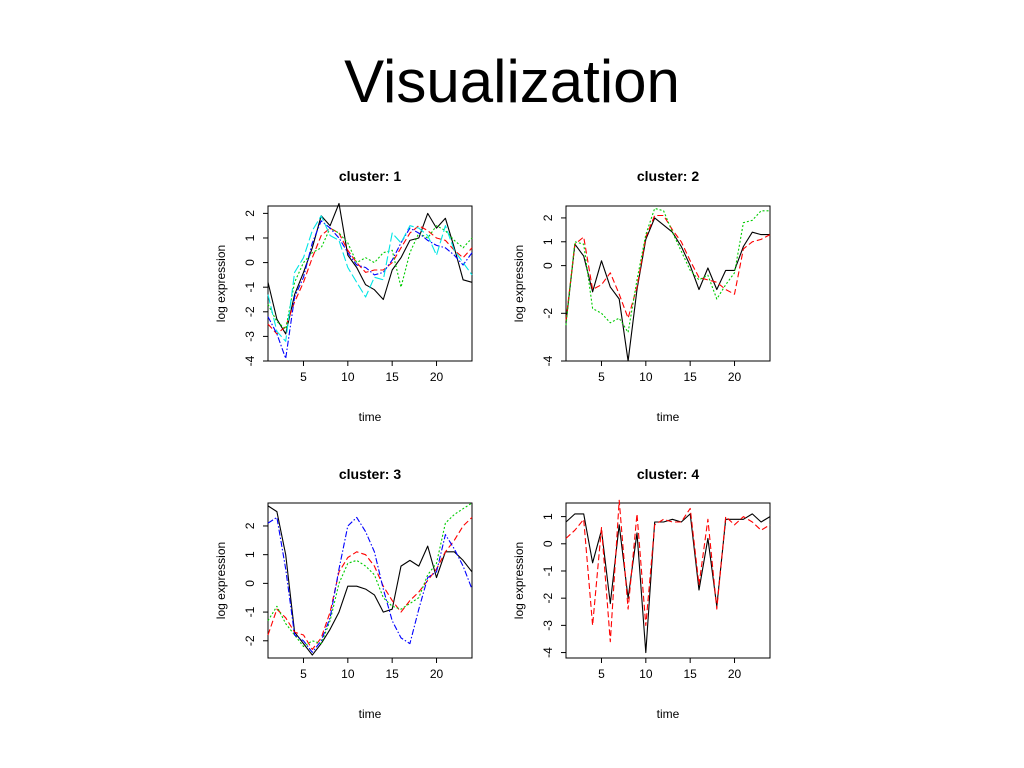 This screenshot has height=768, width=1024. I want to click on panel-2-series-3-line, so click(667, 270).